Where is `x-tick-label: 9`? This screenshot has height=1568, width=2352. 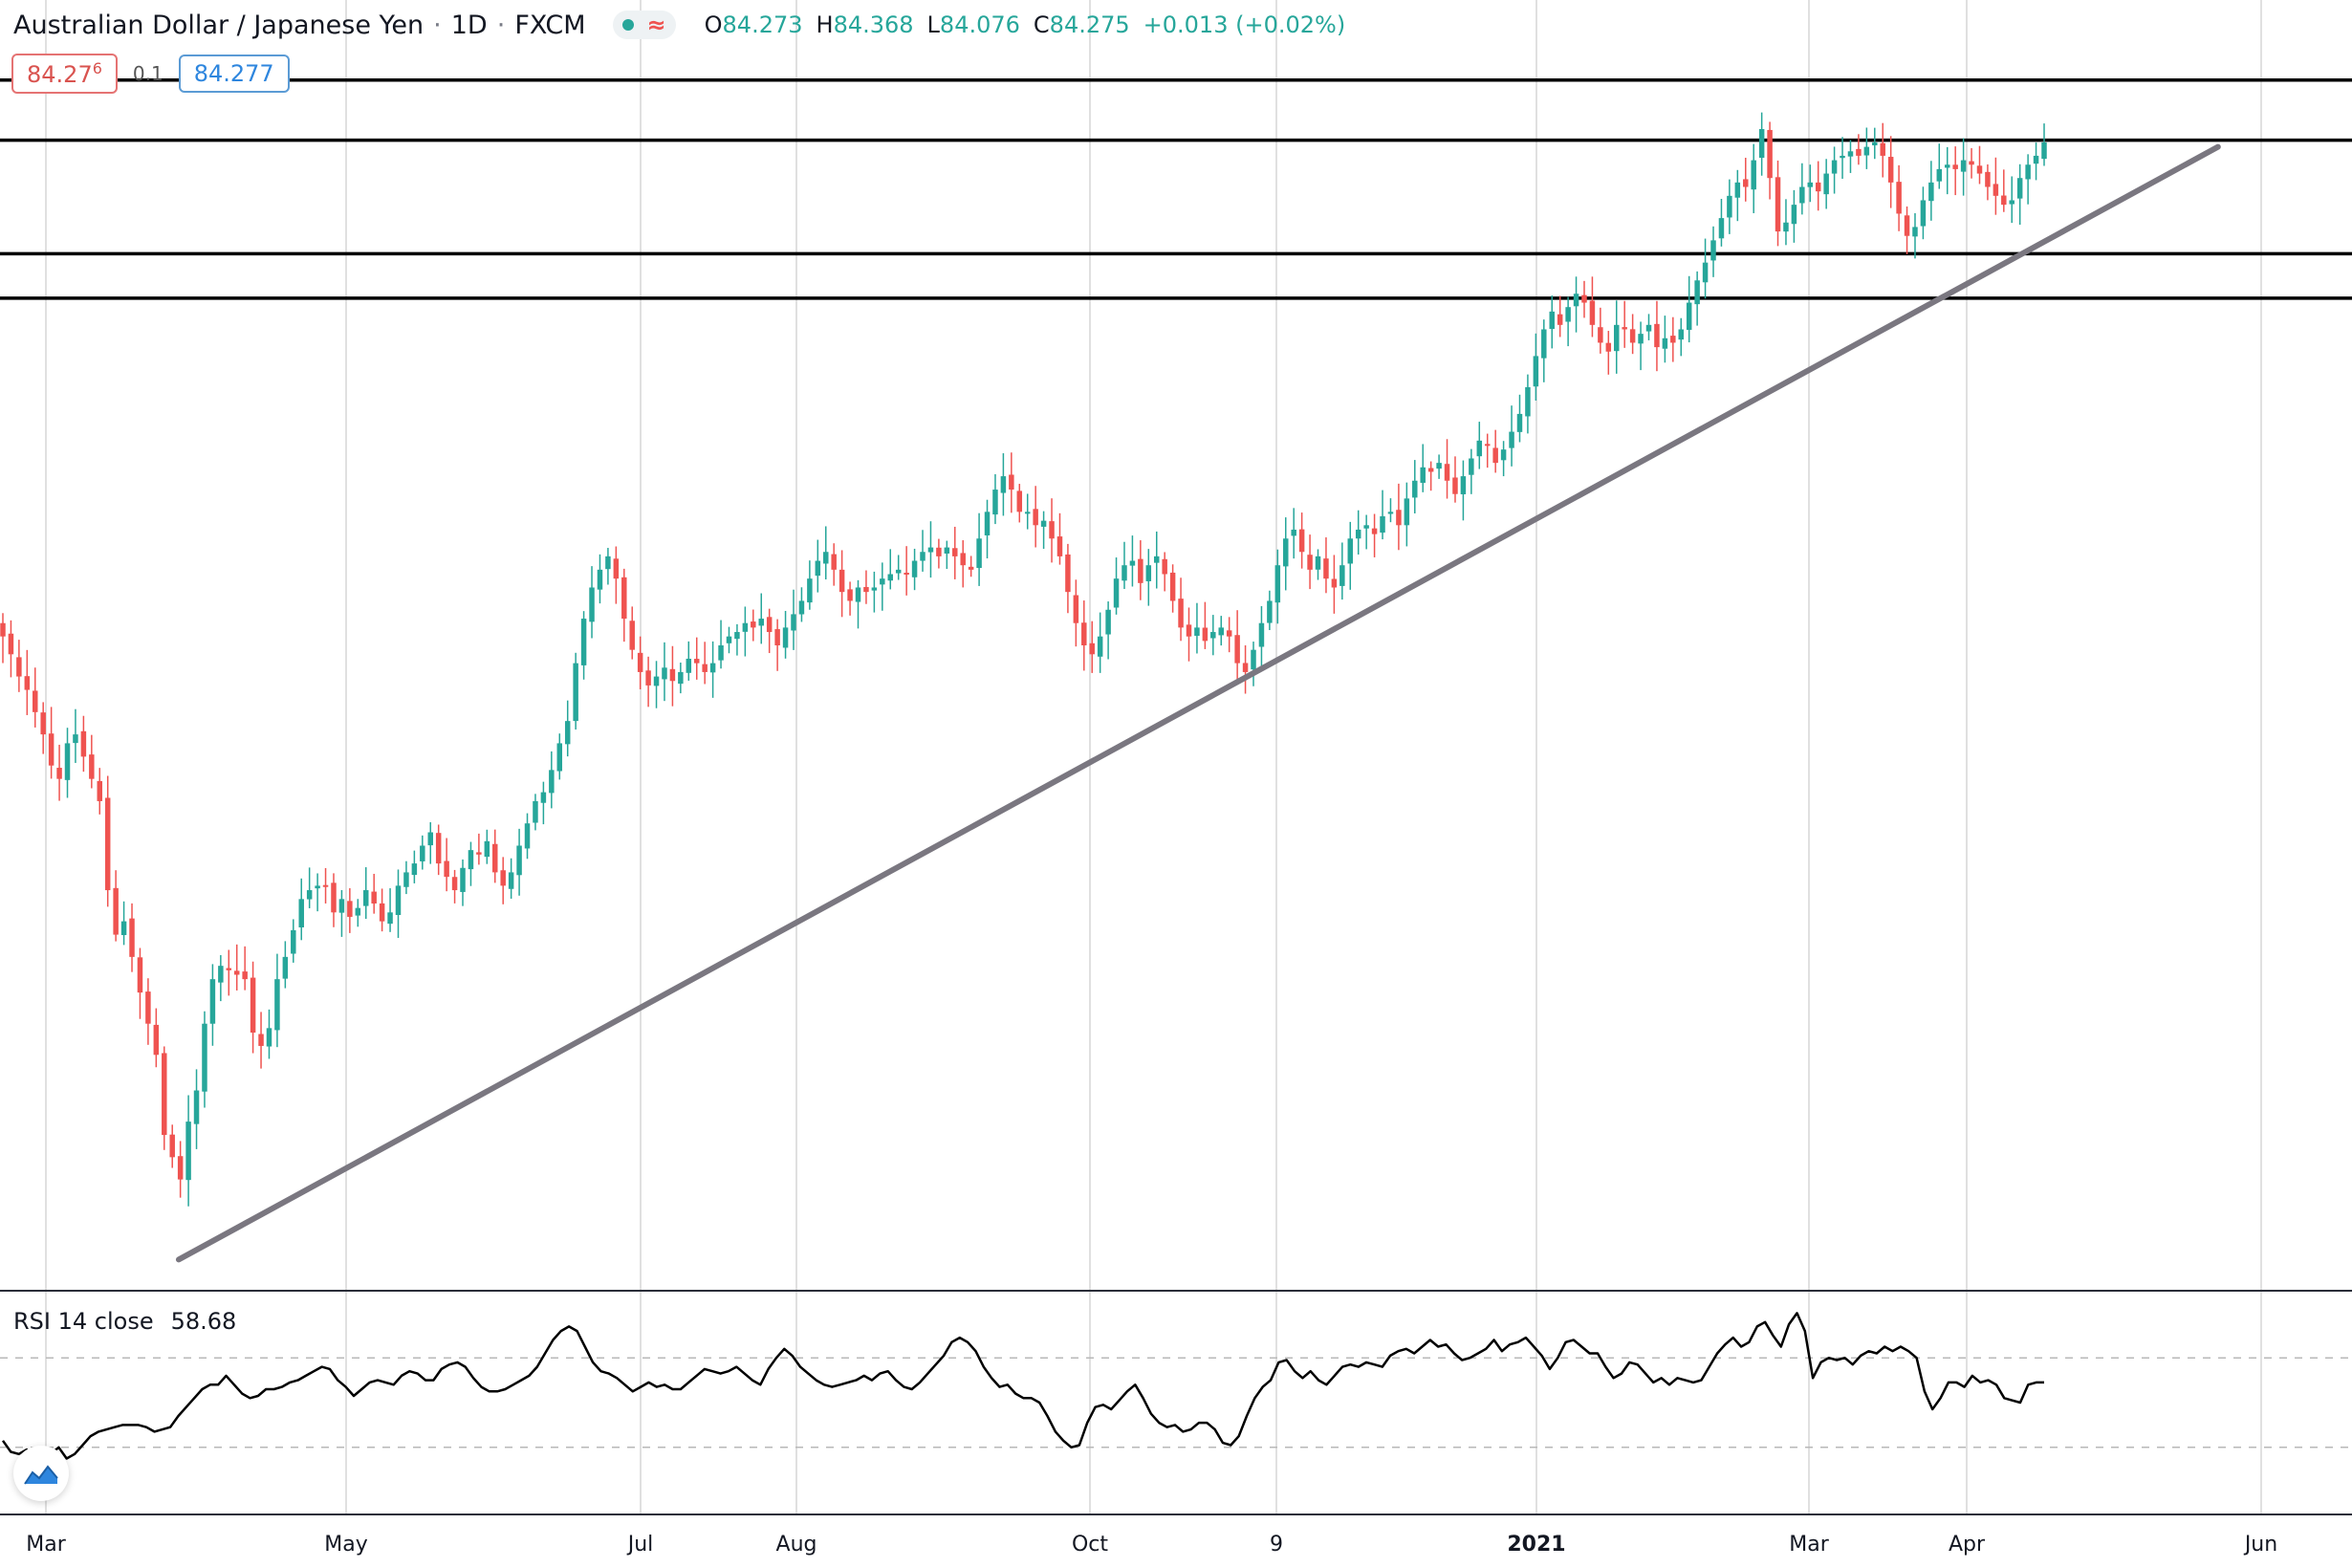 x-tick-label: 9 is located at coordinates (1276, 1545).